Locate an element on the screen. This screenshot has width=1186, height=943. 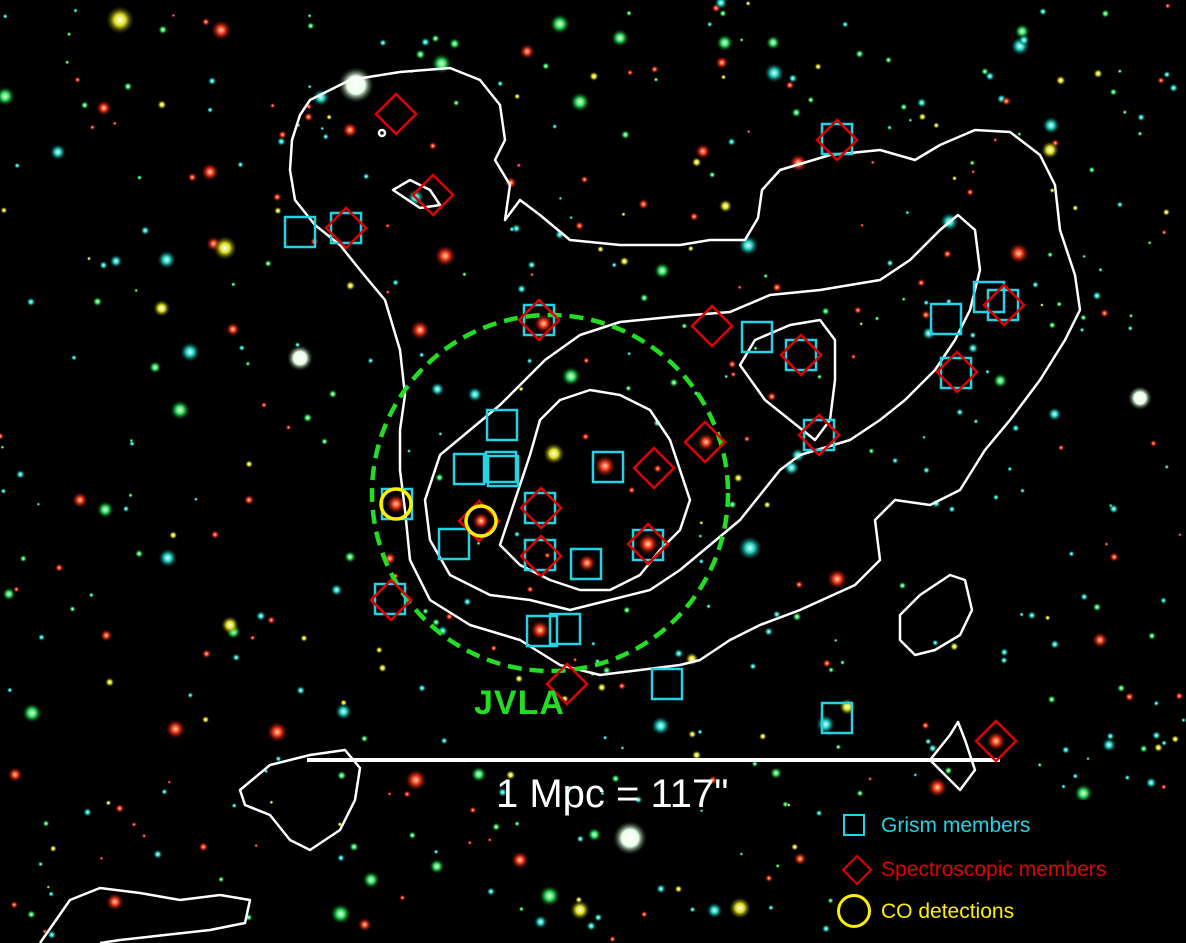
southeast-contour is located at coordinates (952, 756).